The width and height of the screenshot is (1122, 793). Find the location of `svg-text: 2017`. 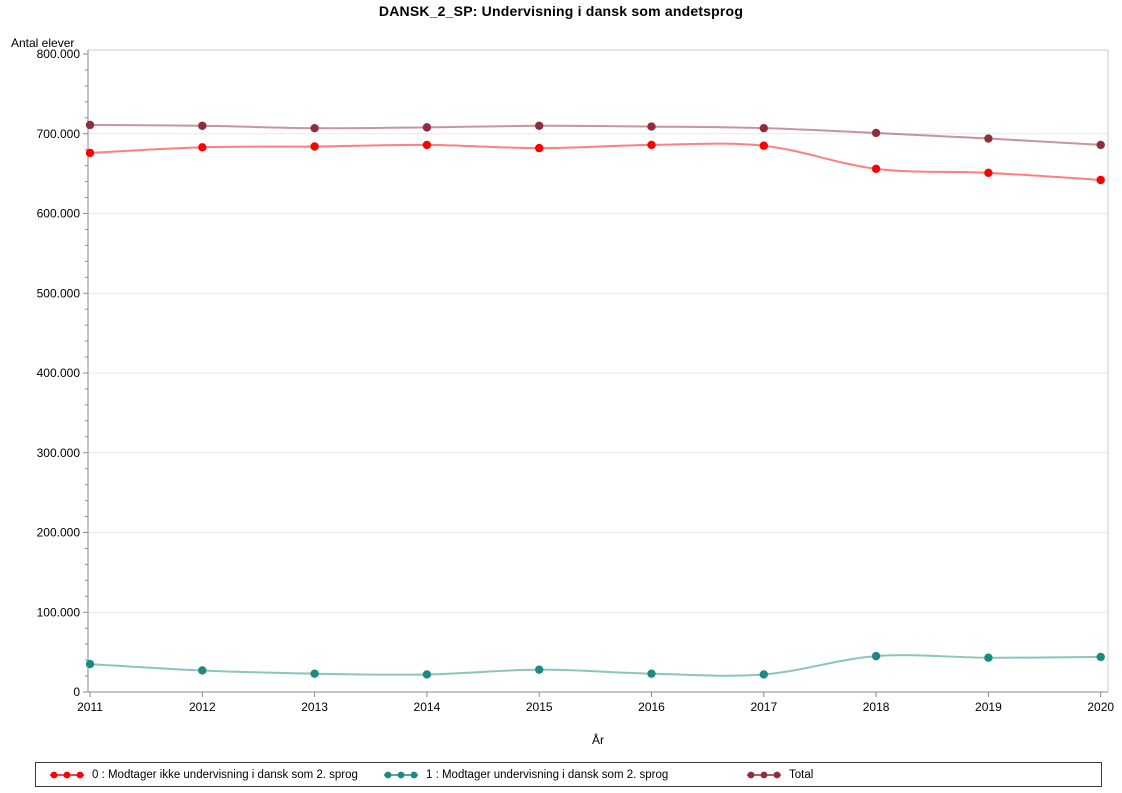

svg-text: 2017 is located at coordinates (763, 707).